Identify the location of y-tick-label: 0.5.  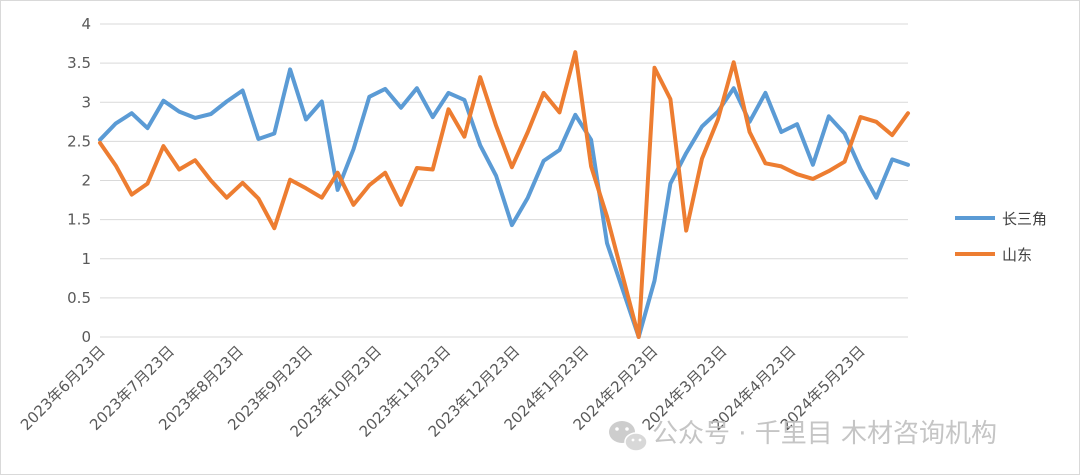
(79, 298).